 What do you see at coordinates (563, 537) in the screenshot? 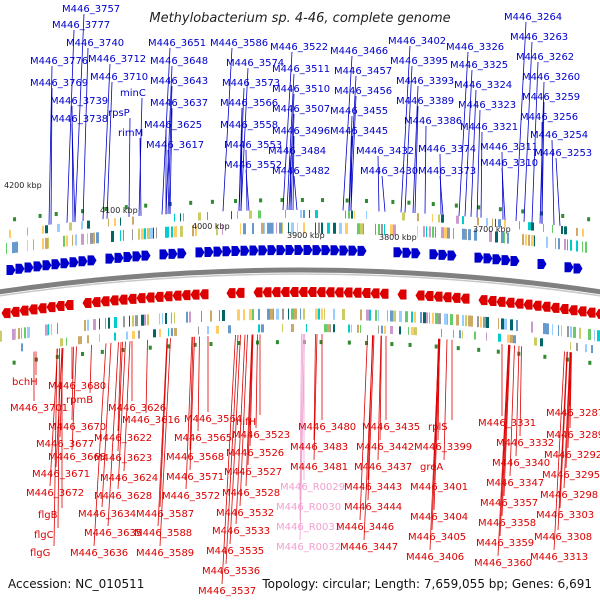
I see `reverse-gene-label: M446_3308` at bounding box center [563, 537].